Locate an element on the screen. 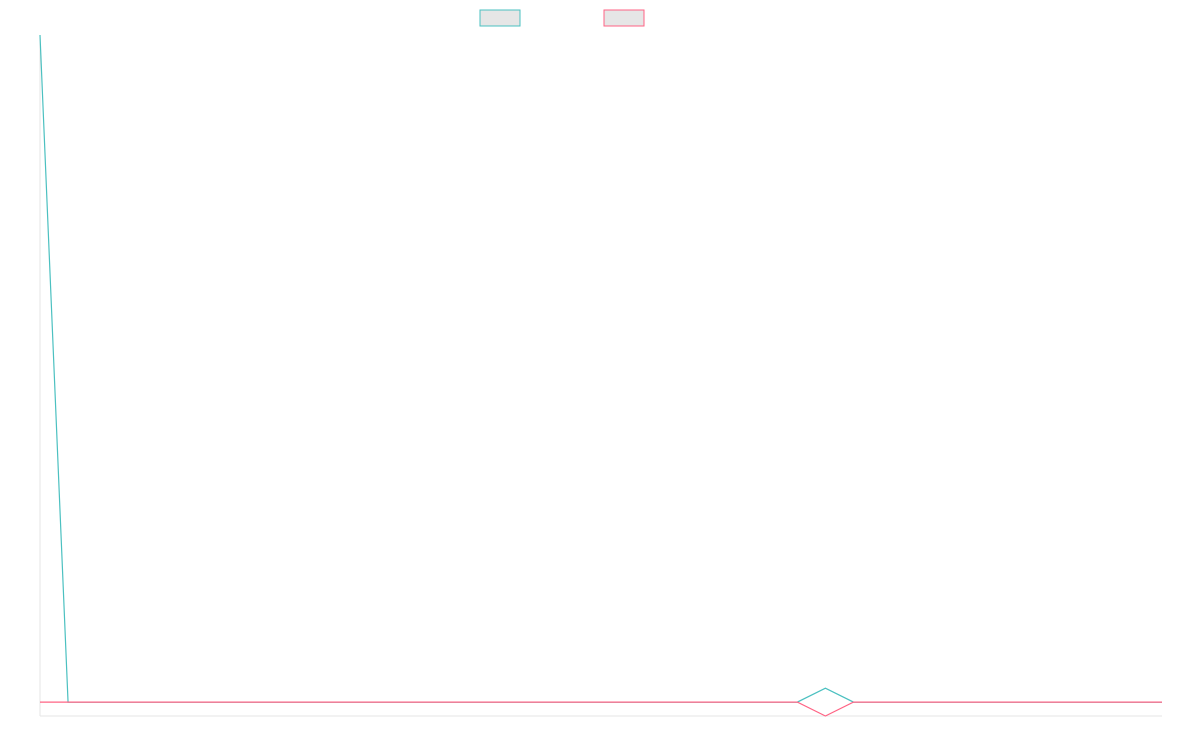 This screenshot has width=1200, height=750. legend is located at coordinates (562, 18).